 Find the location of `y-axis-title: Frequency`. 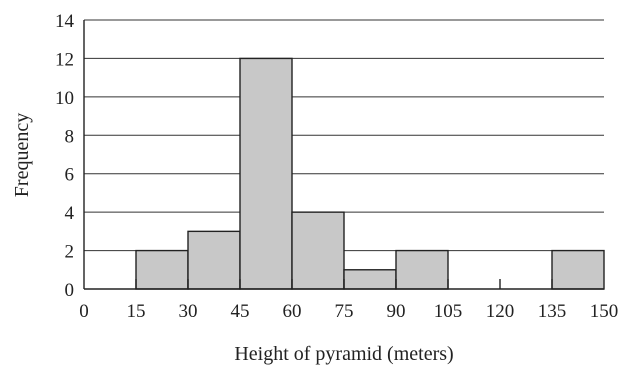

y-axis-title: Frequency is located at coordinates (22, 155).